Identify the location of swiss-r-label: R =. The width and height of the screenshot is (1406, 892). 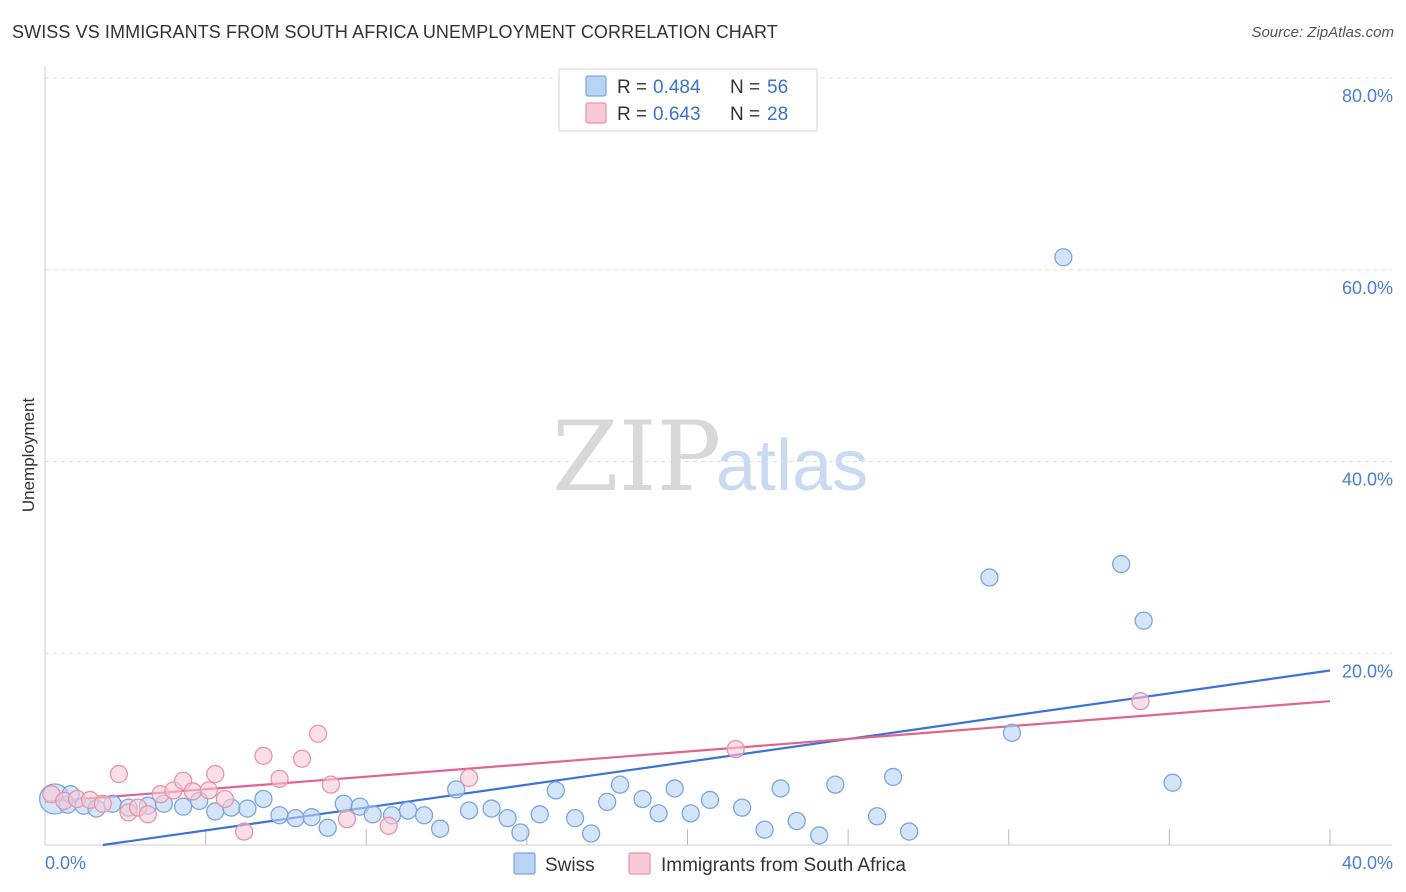
(632, 87).